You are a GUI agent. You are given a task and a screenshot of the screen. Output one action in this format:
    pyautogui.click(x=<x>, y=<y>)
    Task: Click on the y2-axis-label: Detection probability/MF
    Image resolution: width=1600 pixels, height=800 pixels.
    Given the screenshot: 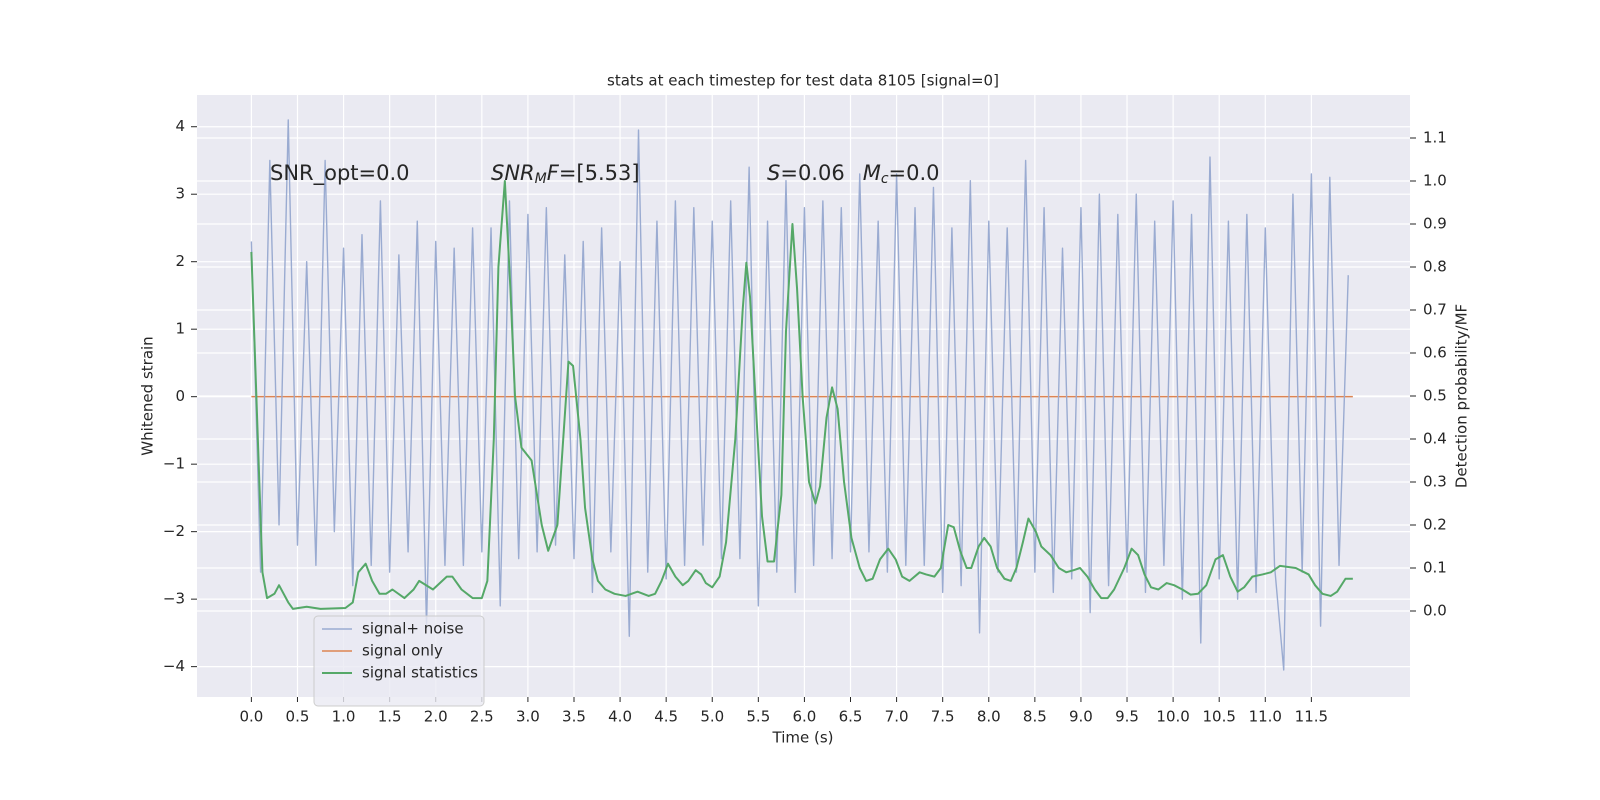 What is the action you would take?
    pyautogui.click(x=1462, y=396)
    